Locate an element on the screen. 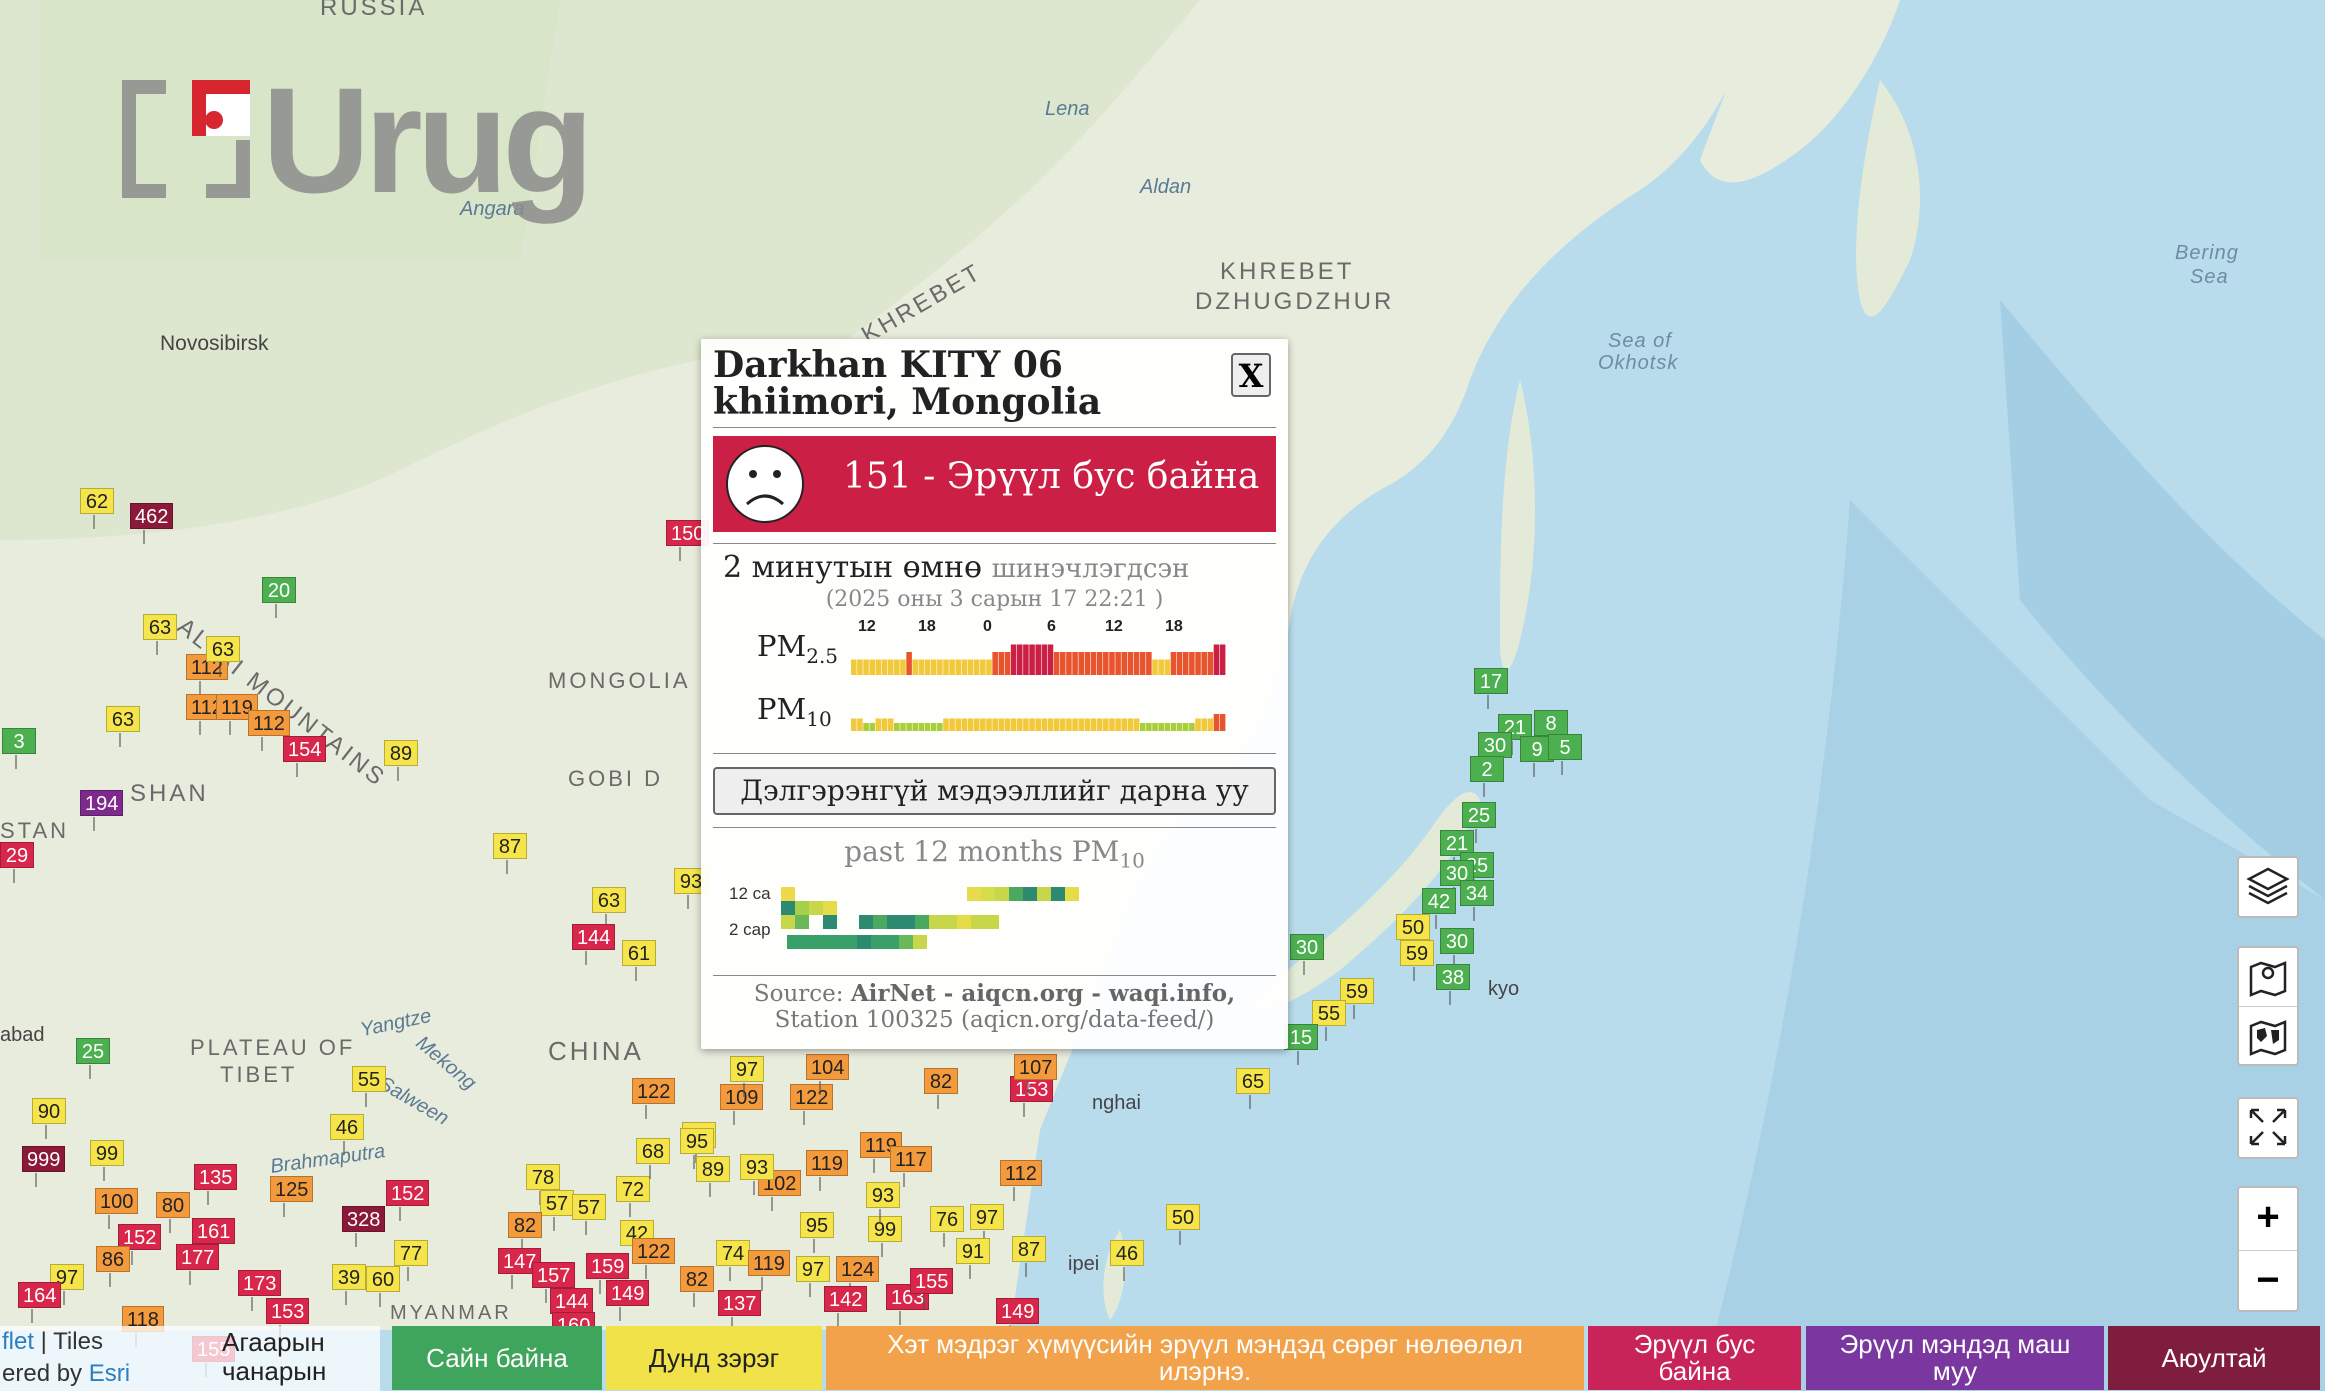 Image resolution: width=2325 pixels, height=1391 pixels. aqi-marker: 109 is located at coordinates (742, 1104).